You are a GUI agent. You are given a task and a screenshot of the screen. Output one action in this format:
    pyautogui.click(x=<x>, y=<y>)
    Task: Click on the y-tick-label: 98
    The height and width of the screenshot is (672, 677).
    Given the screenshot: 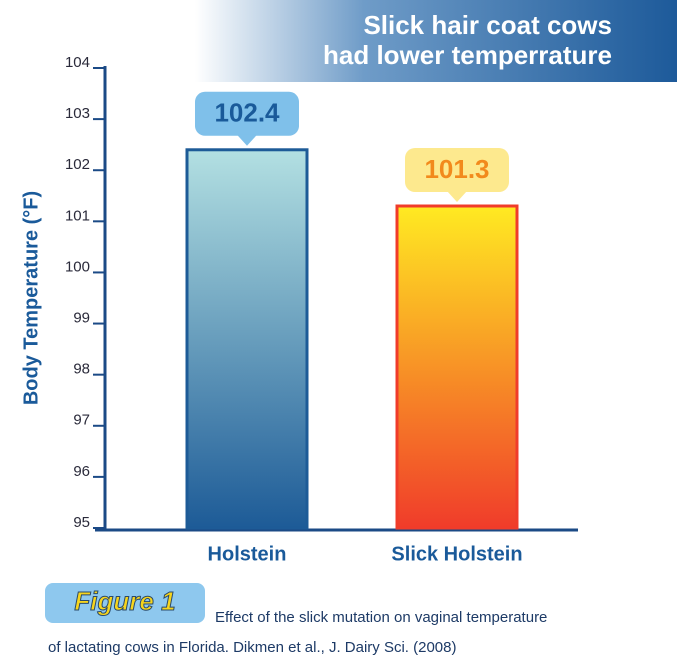 What is the action you would take?
    pyautogui.click(x=81, y=369)
    